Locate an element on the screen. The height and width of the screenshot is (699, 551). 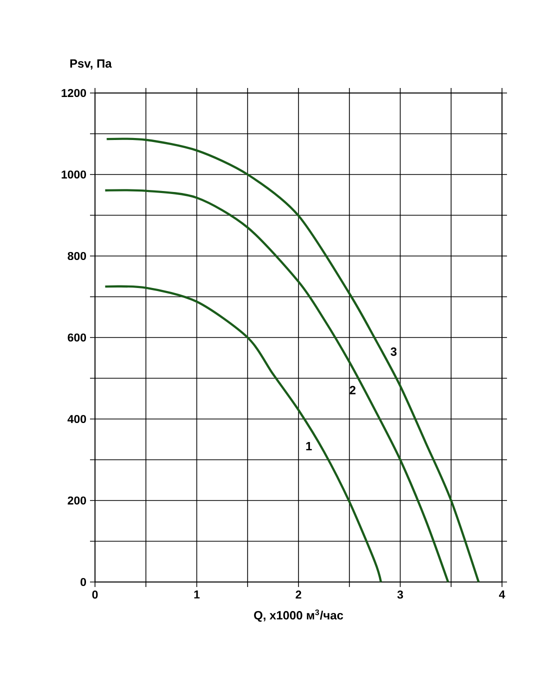
y-tick-label: 0 is located at coordinates (83, 582).